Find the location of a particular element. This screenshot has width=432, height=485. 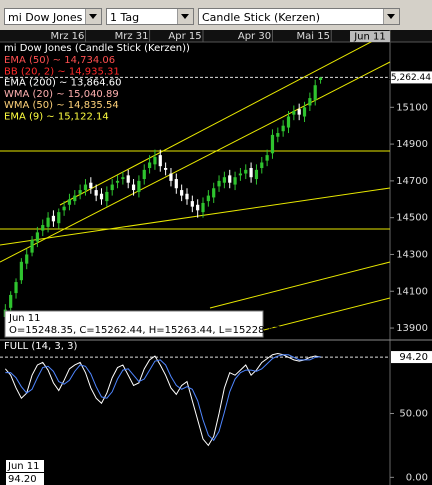

panel-title: FULL (14, 3, 3) is located at coordinates (40, 346).